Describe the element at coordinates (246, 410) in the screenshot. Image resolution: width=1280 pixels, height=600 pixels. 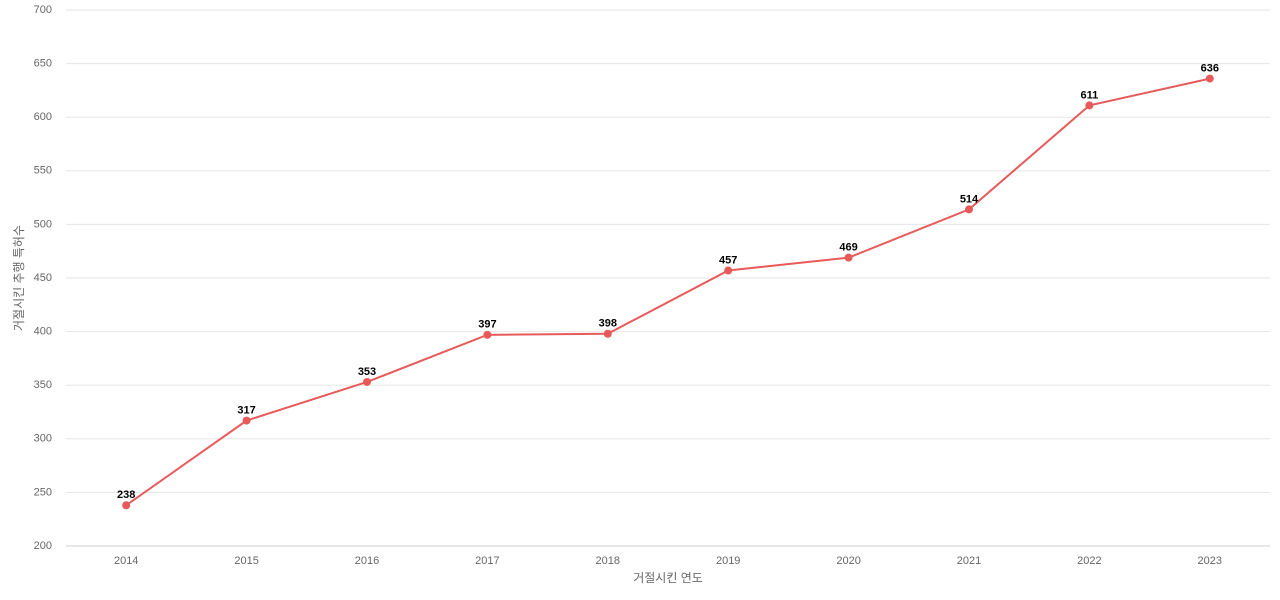
I see `data-label: 317` at that location.